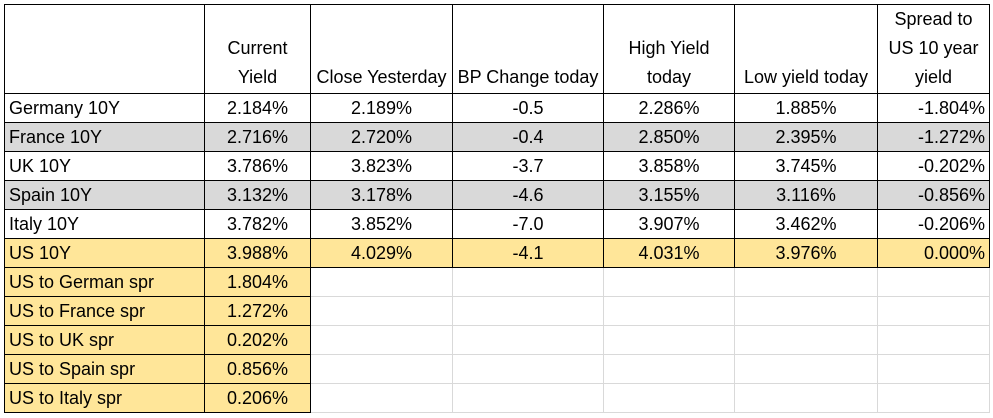  What do you see at coordinates (104, 253) in the screenshot?
I see `cell-name: US 10Y` at bounding box center [104, 253].